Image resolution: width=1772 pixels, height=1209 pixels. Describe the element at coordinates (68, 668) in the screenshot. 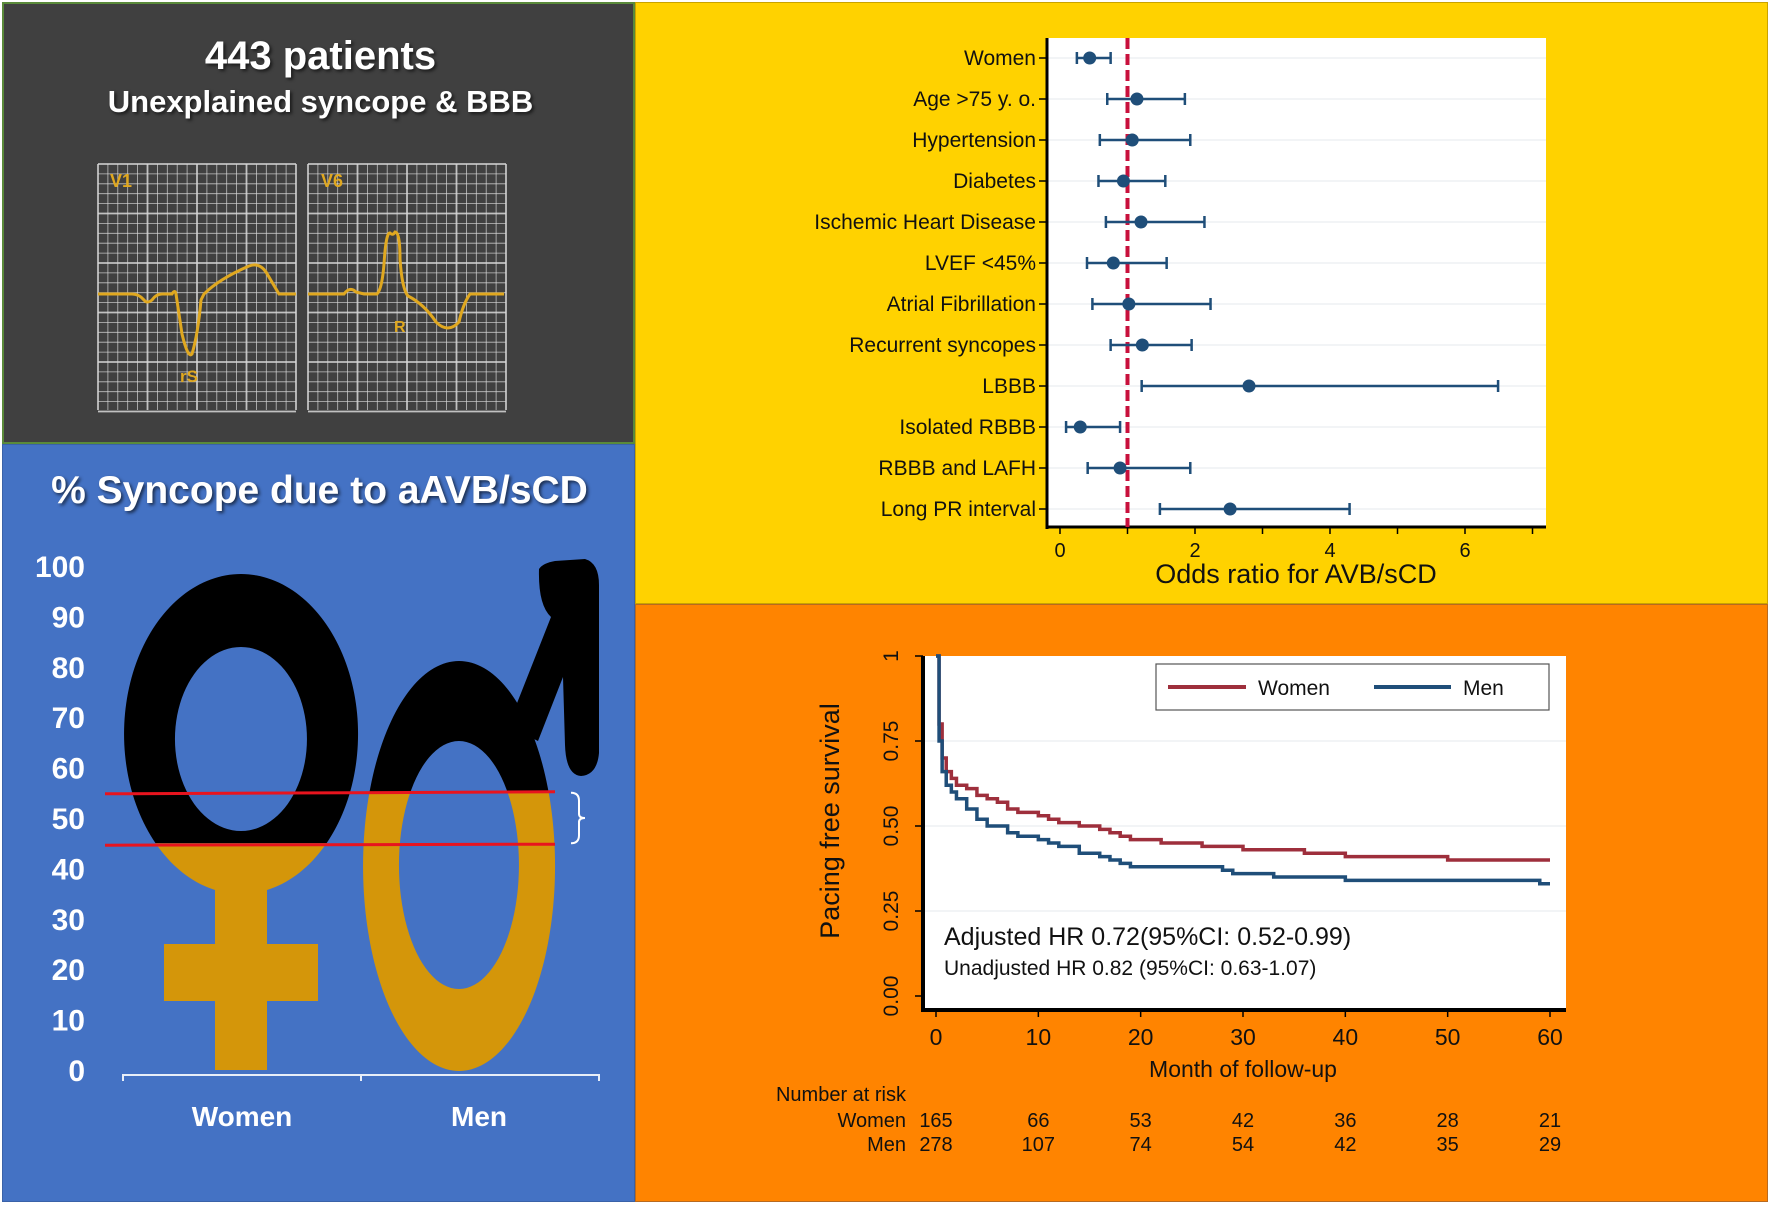

I see `y-tick-label: 80` at that location.